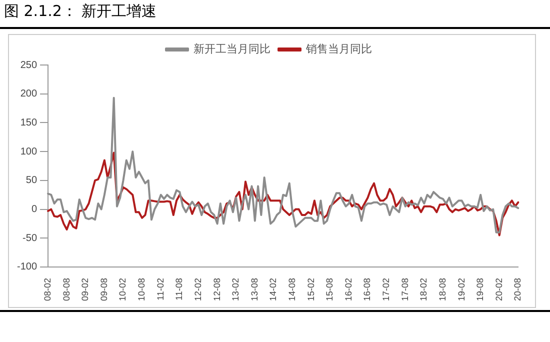  What do you see at coordinates (141, 290) in the screenshot?
I see `x-tick-label: 10-08` at bounding box center [141, 290].